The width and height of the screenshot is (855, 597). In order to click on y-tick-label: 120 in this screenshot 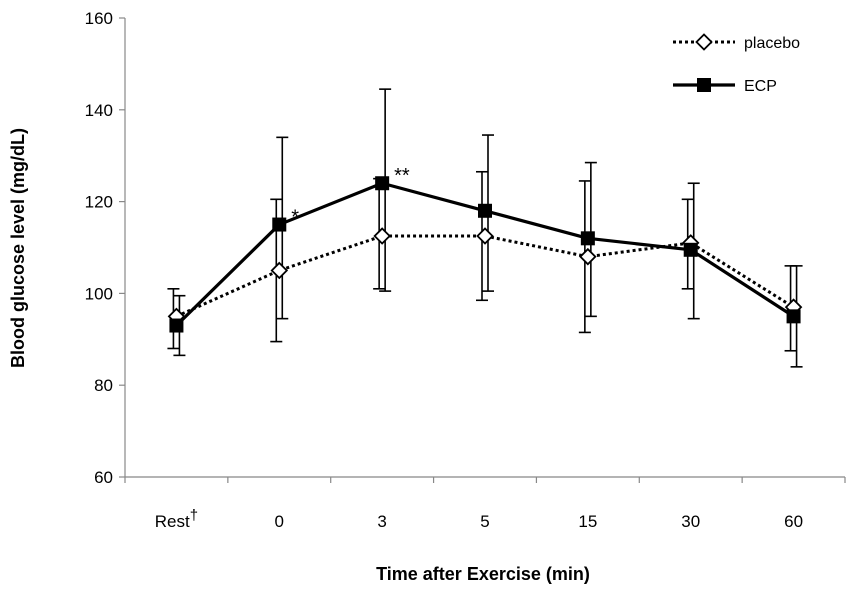, I will do `click(99, 202)`.